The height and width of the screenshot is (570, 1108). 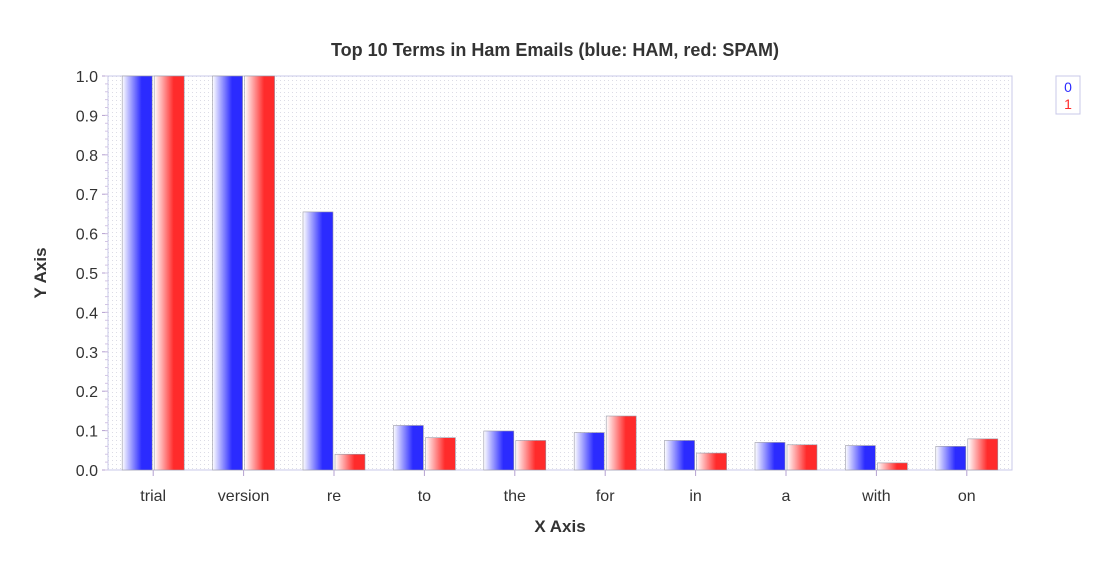 I want to click on legend-box, so click(x=1068, y=95).